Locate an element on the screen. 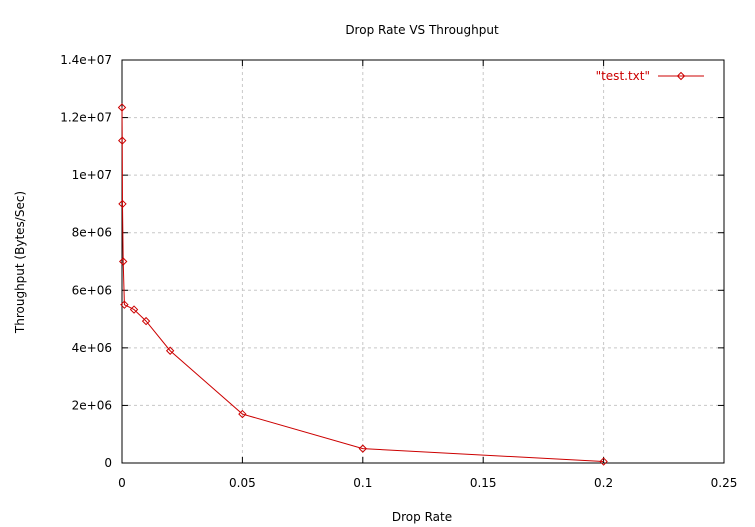 This screenshot has height=527, width=755. x-tick-label: 0.2 is located at coordinates (603, 483).